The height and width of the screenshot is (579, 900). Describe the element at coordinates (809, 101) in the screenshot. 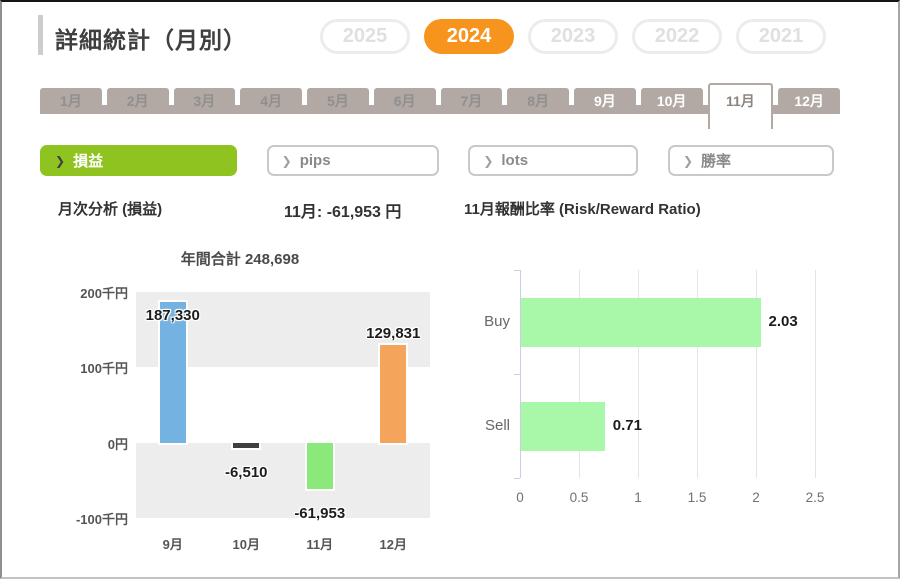

I see `month-tab-12: 12月` at that location.